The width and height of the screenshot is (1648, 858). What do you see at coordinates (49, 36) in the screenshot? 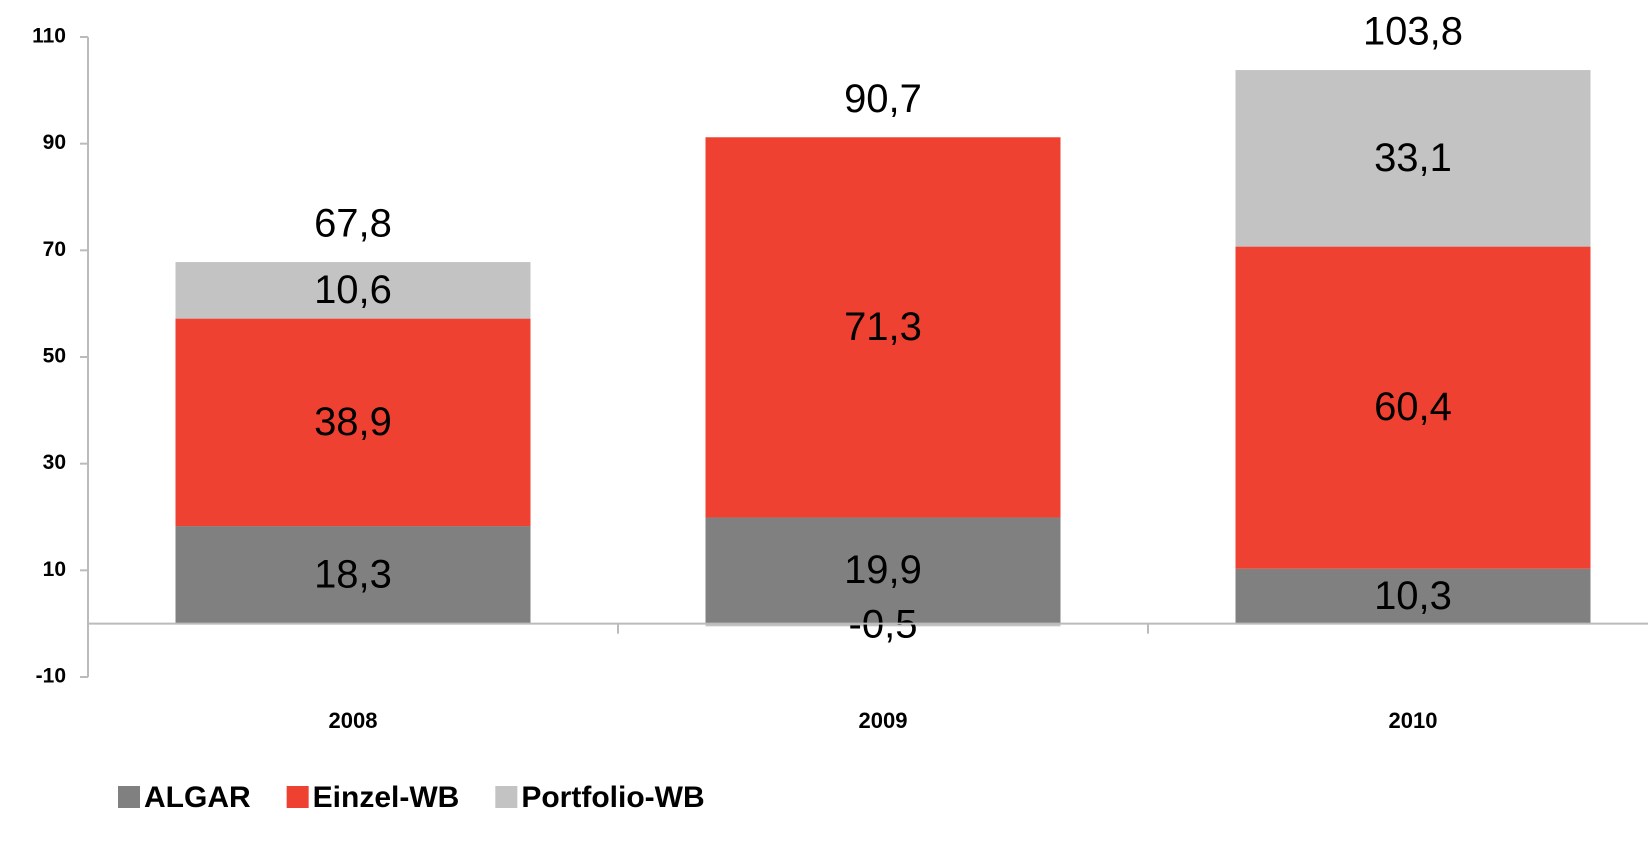
I see `y-tick-label: 110` at bounding box center [49, 36].